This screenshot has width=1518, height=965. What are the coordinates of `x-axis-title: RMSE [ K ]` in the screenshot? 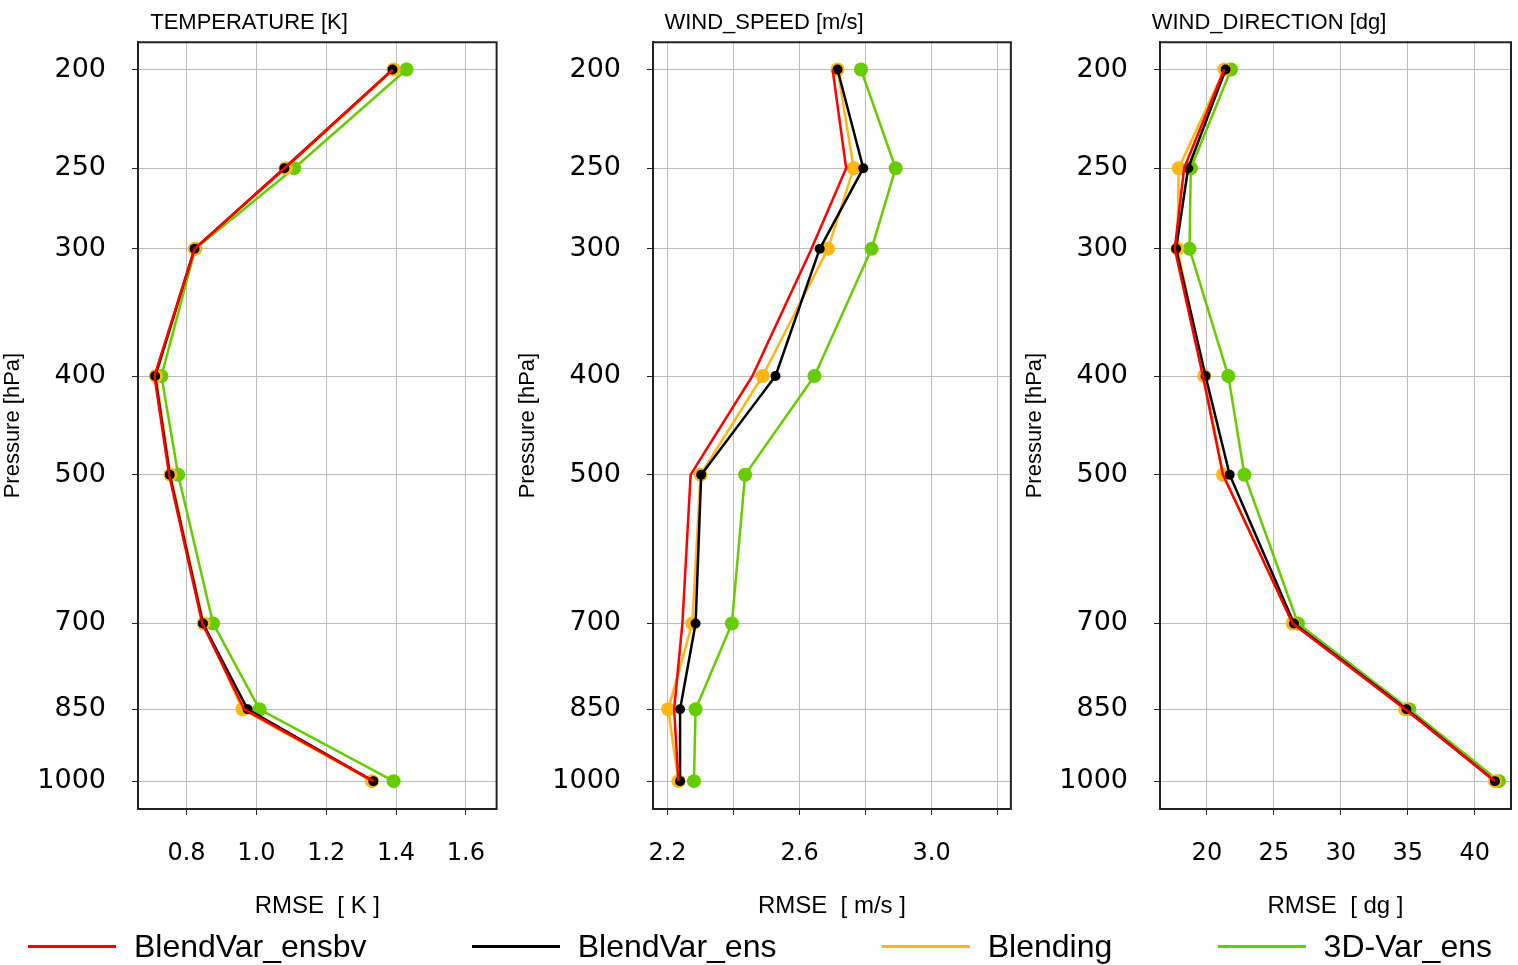 It's located at (317, 905).